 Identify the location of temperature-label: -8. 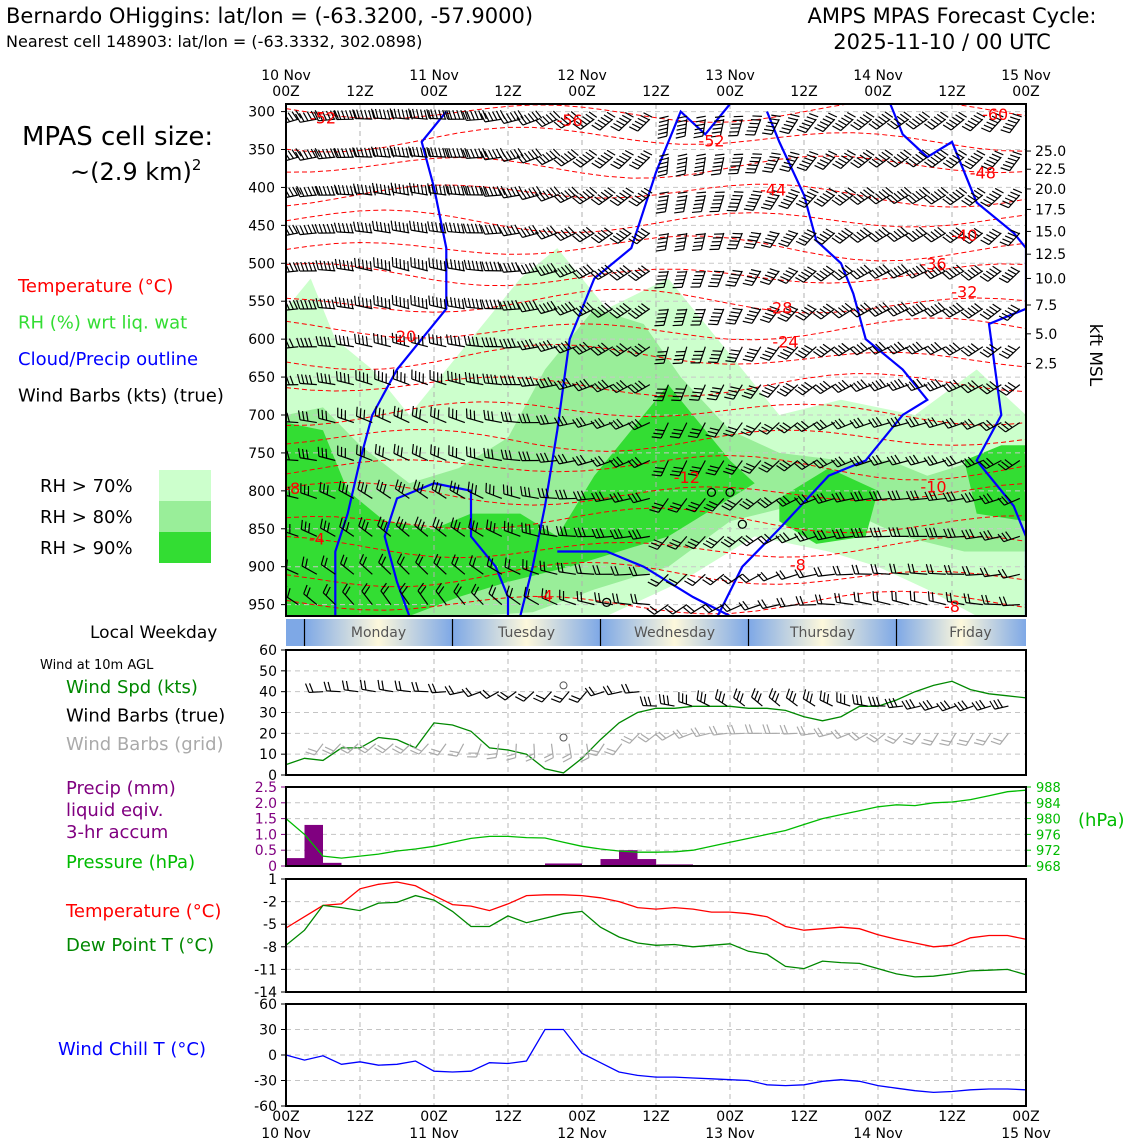
(952, 606).